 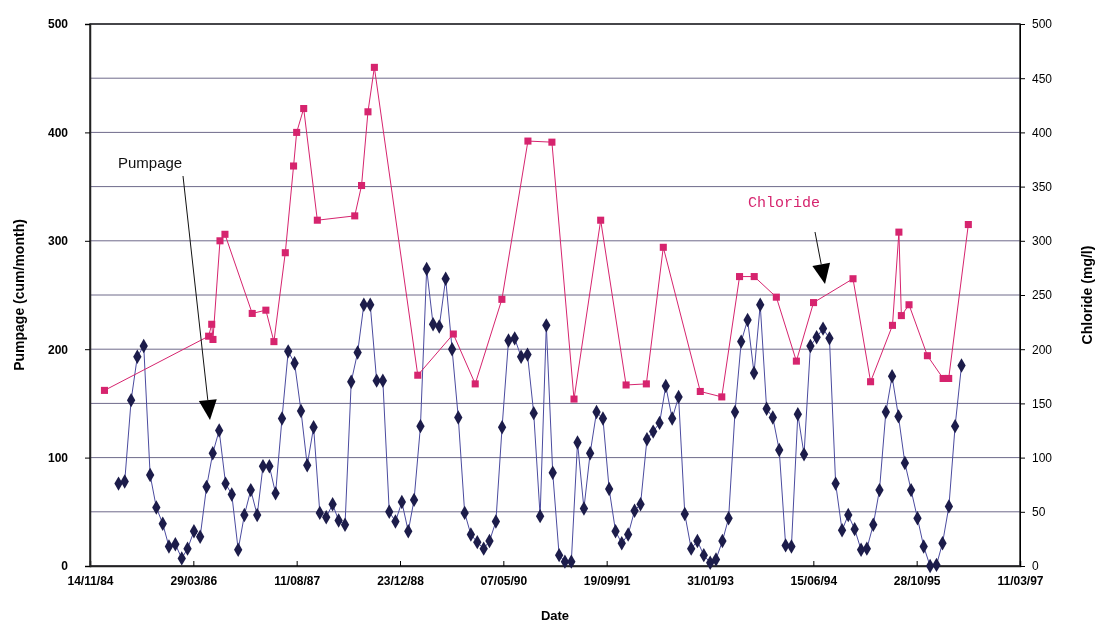 What do you see at coordinates (1039, 512) in the screenshot?
I see `y2-tick-label: 50` at bounding box center [1039, 512].